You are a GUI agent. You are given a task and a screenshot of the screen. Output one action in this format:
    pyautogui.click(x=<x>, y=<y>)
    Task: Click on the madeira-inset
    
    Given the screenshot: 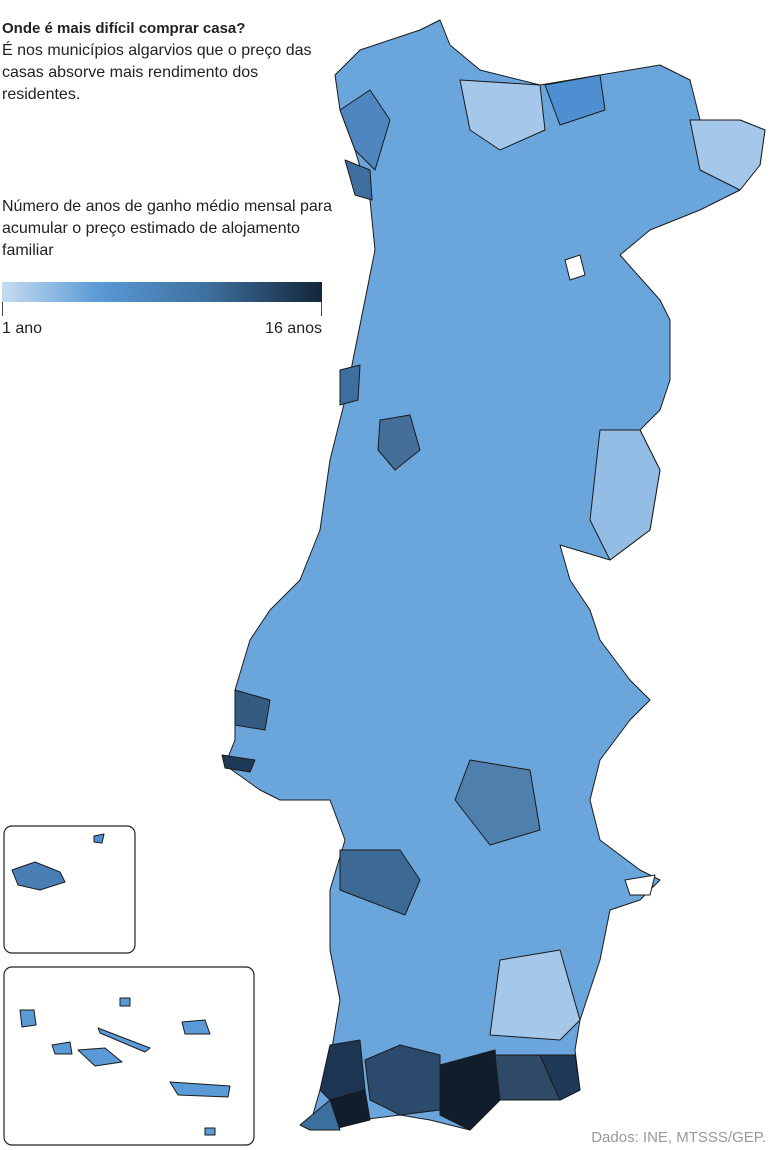 What is the action you would take?
    pyautogui.click(x=69, y=889)
    